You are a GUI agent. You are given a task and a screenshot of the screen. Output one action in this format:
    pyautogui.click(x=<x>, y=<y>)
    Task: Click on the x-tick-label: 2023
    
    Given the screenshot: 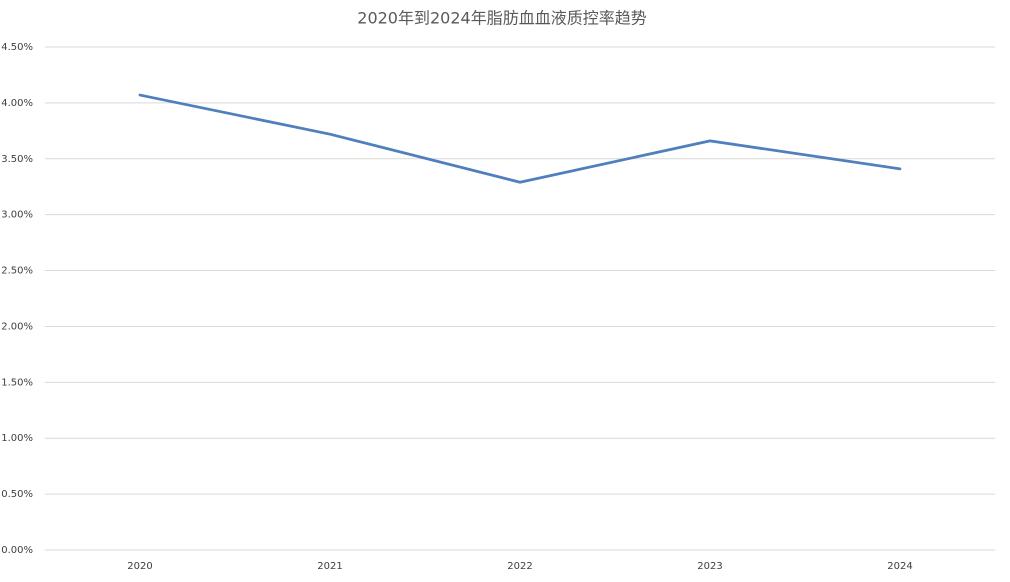 What is the action you would take?
    pyautogui.click(x=709, y=566)
    